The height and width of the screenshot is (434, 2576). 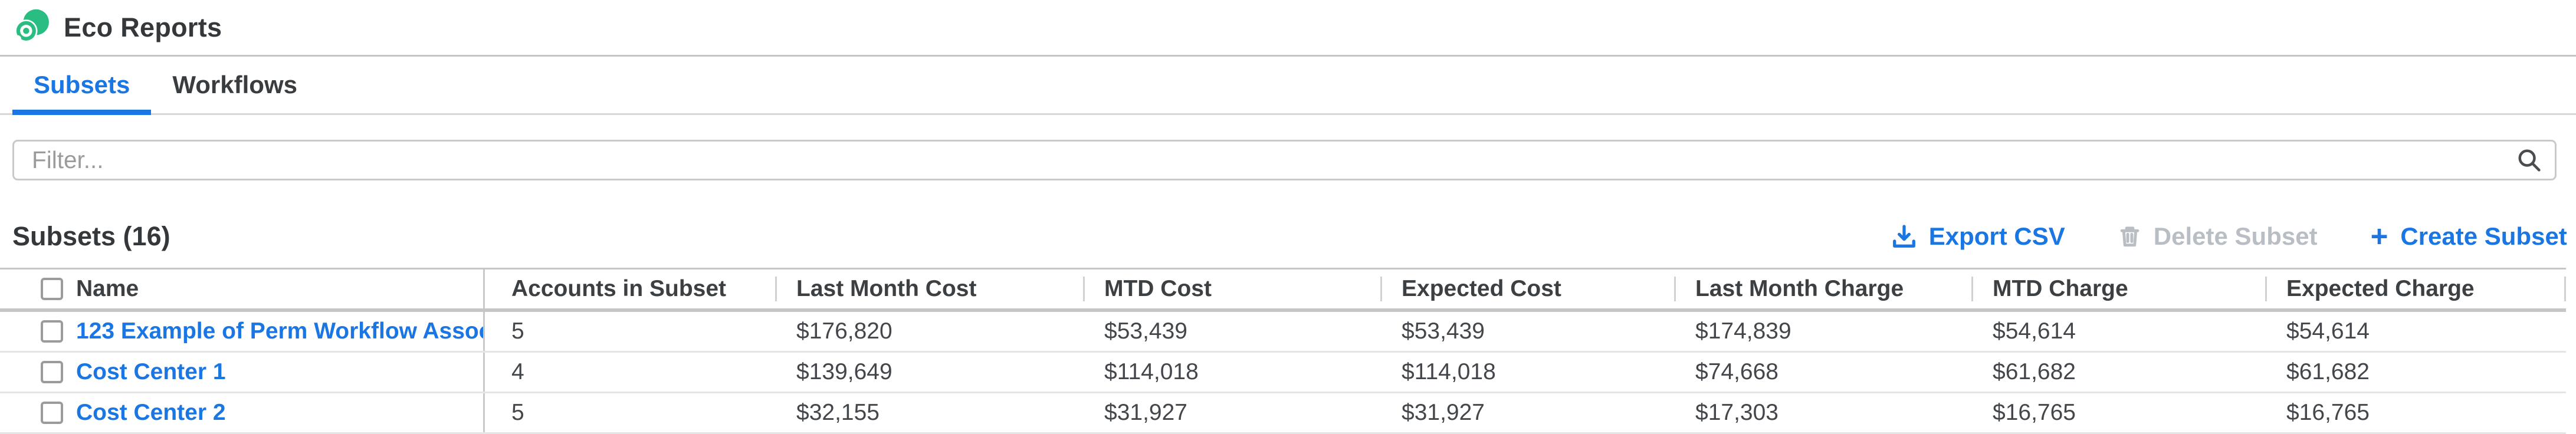 What do you see at coordinates (1151, 371) in the screenshot?
I see `cell-mtd-cost: $114,018` at bounding box center [1151, 371].